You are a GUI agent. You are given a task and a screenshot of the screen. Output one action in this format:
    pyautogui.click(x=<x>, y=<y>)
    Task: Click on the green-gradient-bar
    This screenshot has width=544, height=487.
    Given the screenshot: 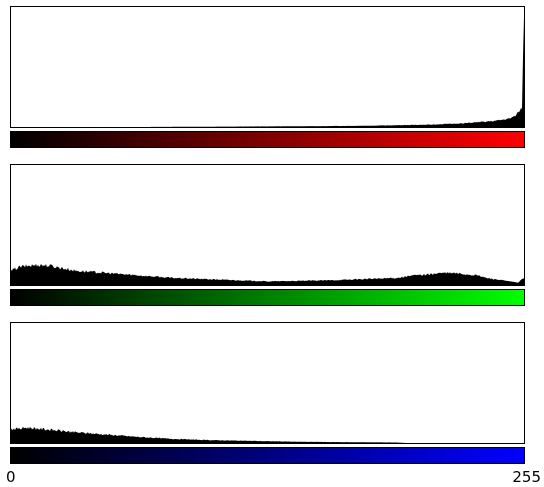 What is the action you would take?
    pyautogui.click(x=267, y=297)
    